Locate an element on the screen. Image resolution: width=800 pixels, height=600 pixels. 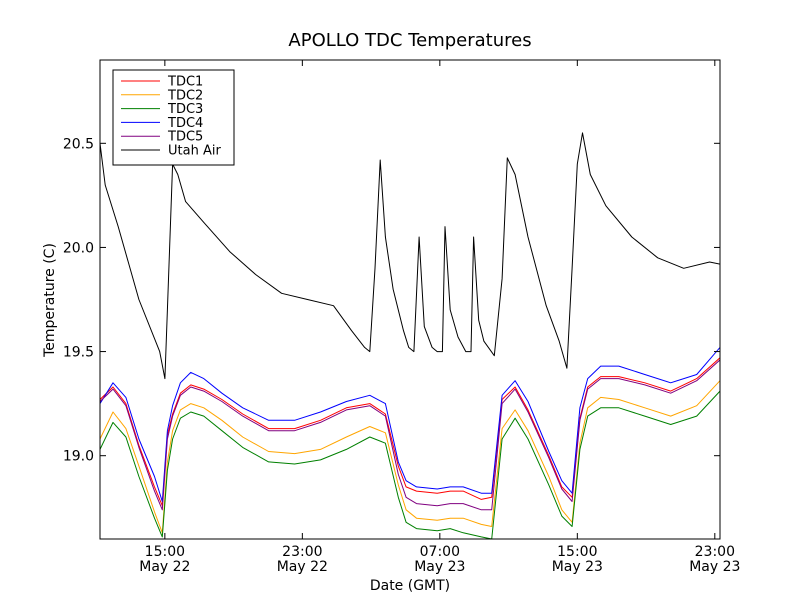
legend-box is located at coordinates (173, 117).